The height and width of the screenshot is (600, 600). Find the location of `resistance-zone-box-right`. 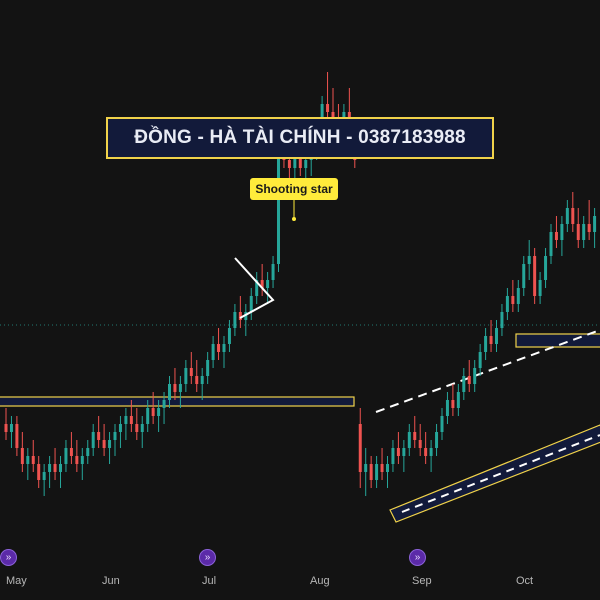

resistance-zone-box-right is located at coordinates (557, 340).